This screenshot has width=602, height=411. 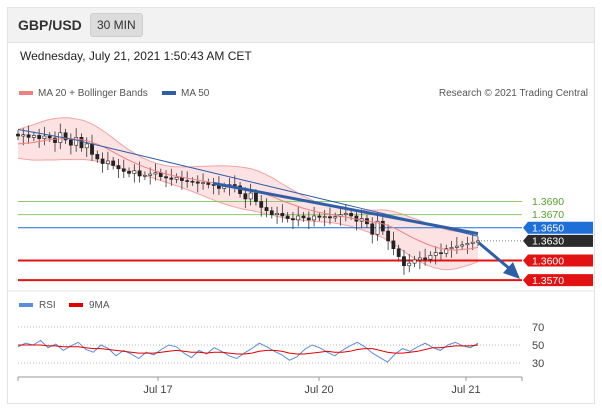 I want to click on rsi-tick-70: 70, so click(x=538, y=328).